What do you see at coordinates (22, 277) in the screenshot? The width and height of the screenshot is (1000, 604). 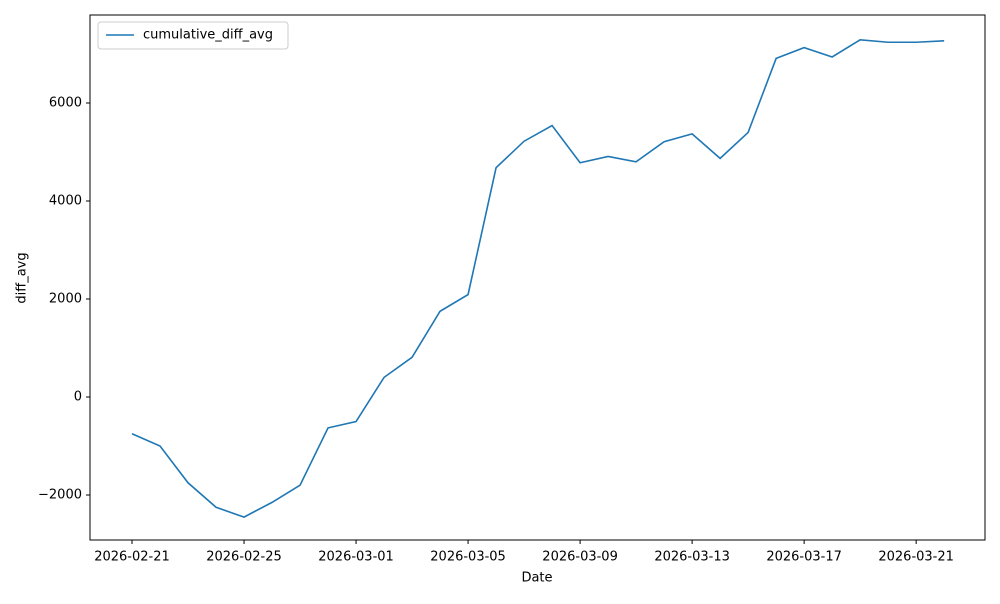 I see `y-axis-label: diff_avg` at bounding box center [22, 277].